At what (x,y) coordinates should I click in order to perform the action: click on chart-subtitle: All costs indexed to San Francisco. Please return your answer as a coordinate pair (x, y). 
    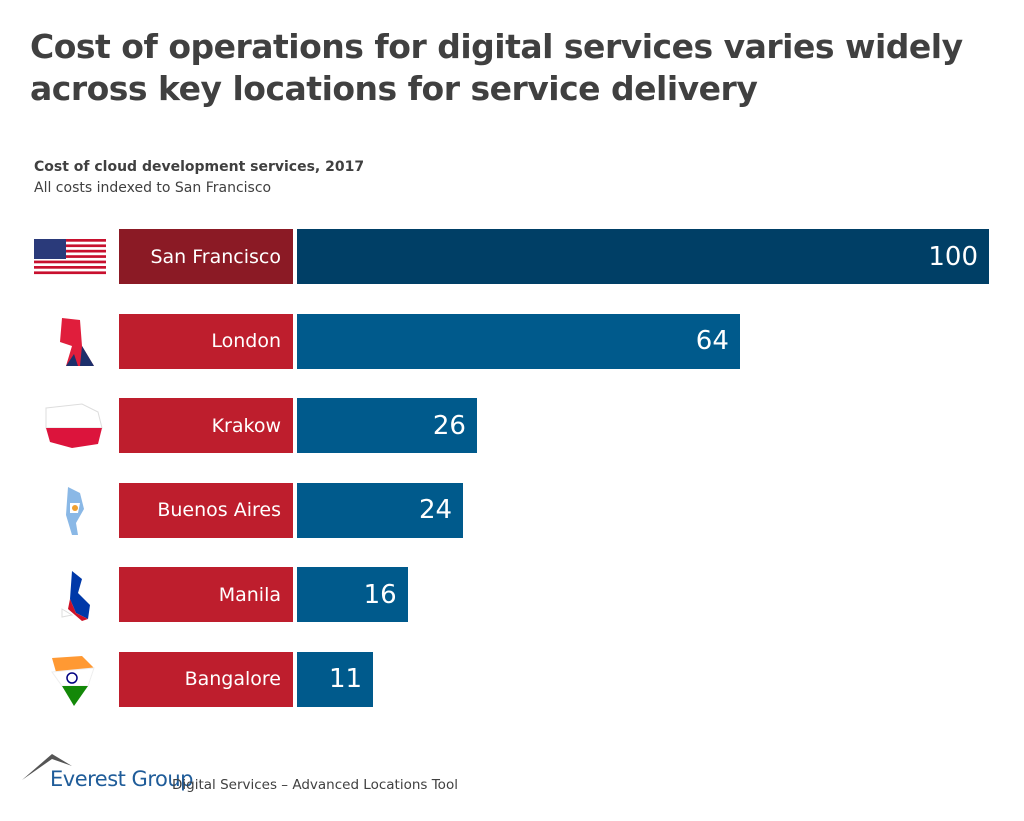
    Looking at the image, I should click on (153, 188).